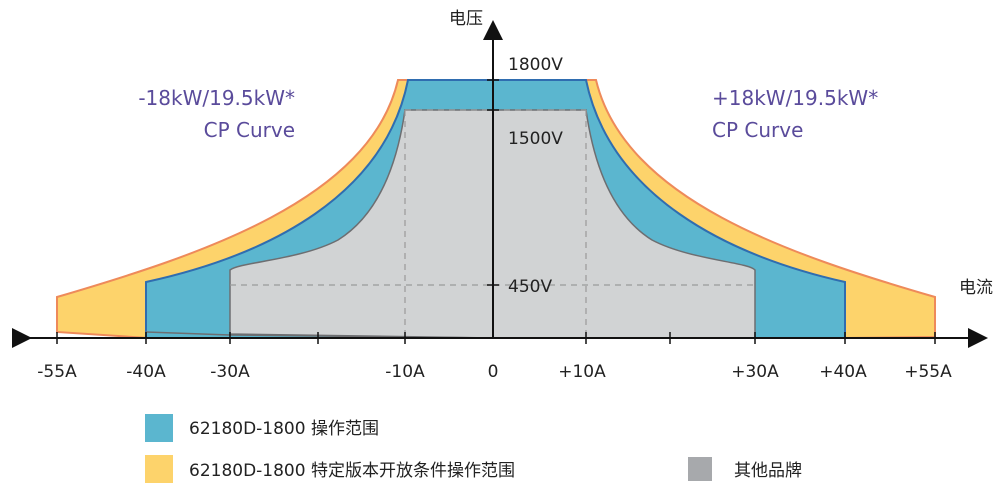 The image size is (1003, 487). Describe the element at coordinates (496, 338) in the screenshot. I see `x-tick-marks` at that location.